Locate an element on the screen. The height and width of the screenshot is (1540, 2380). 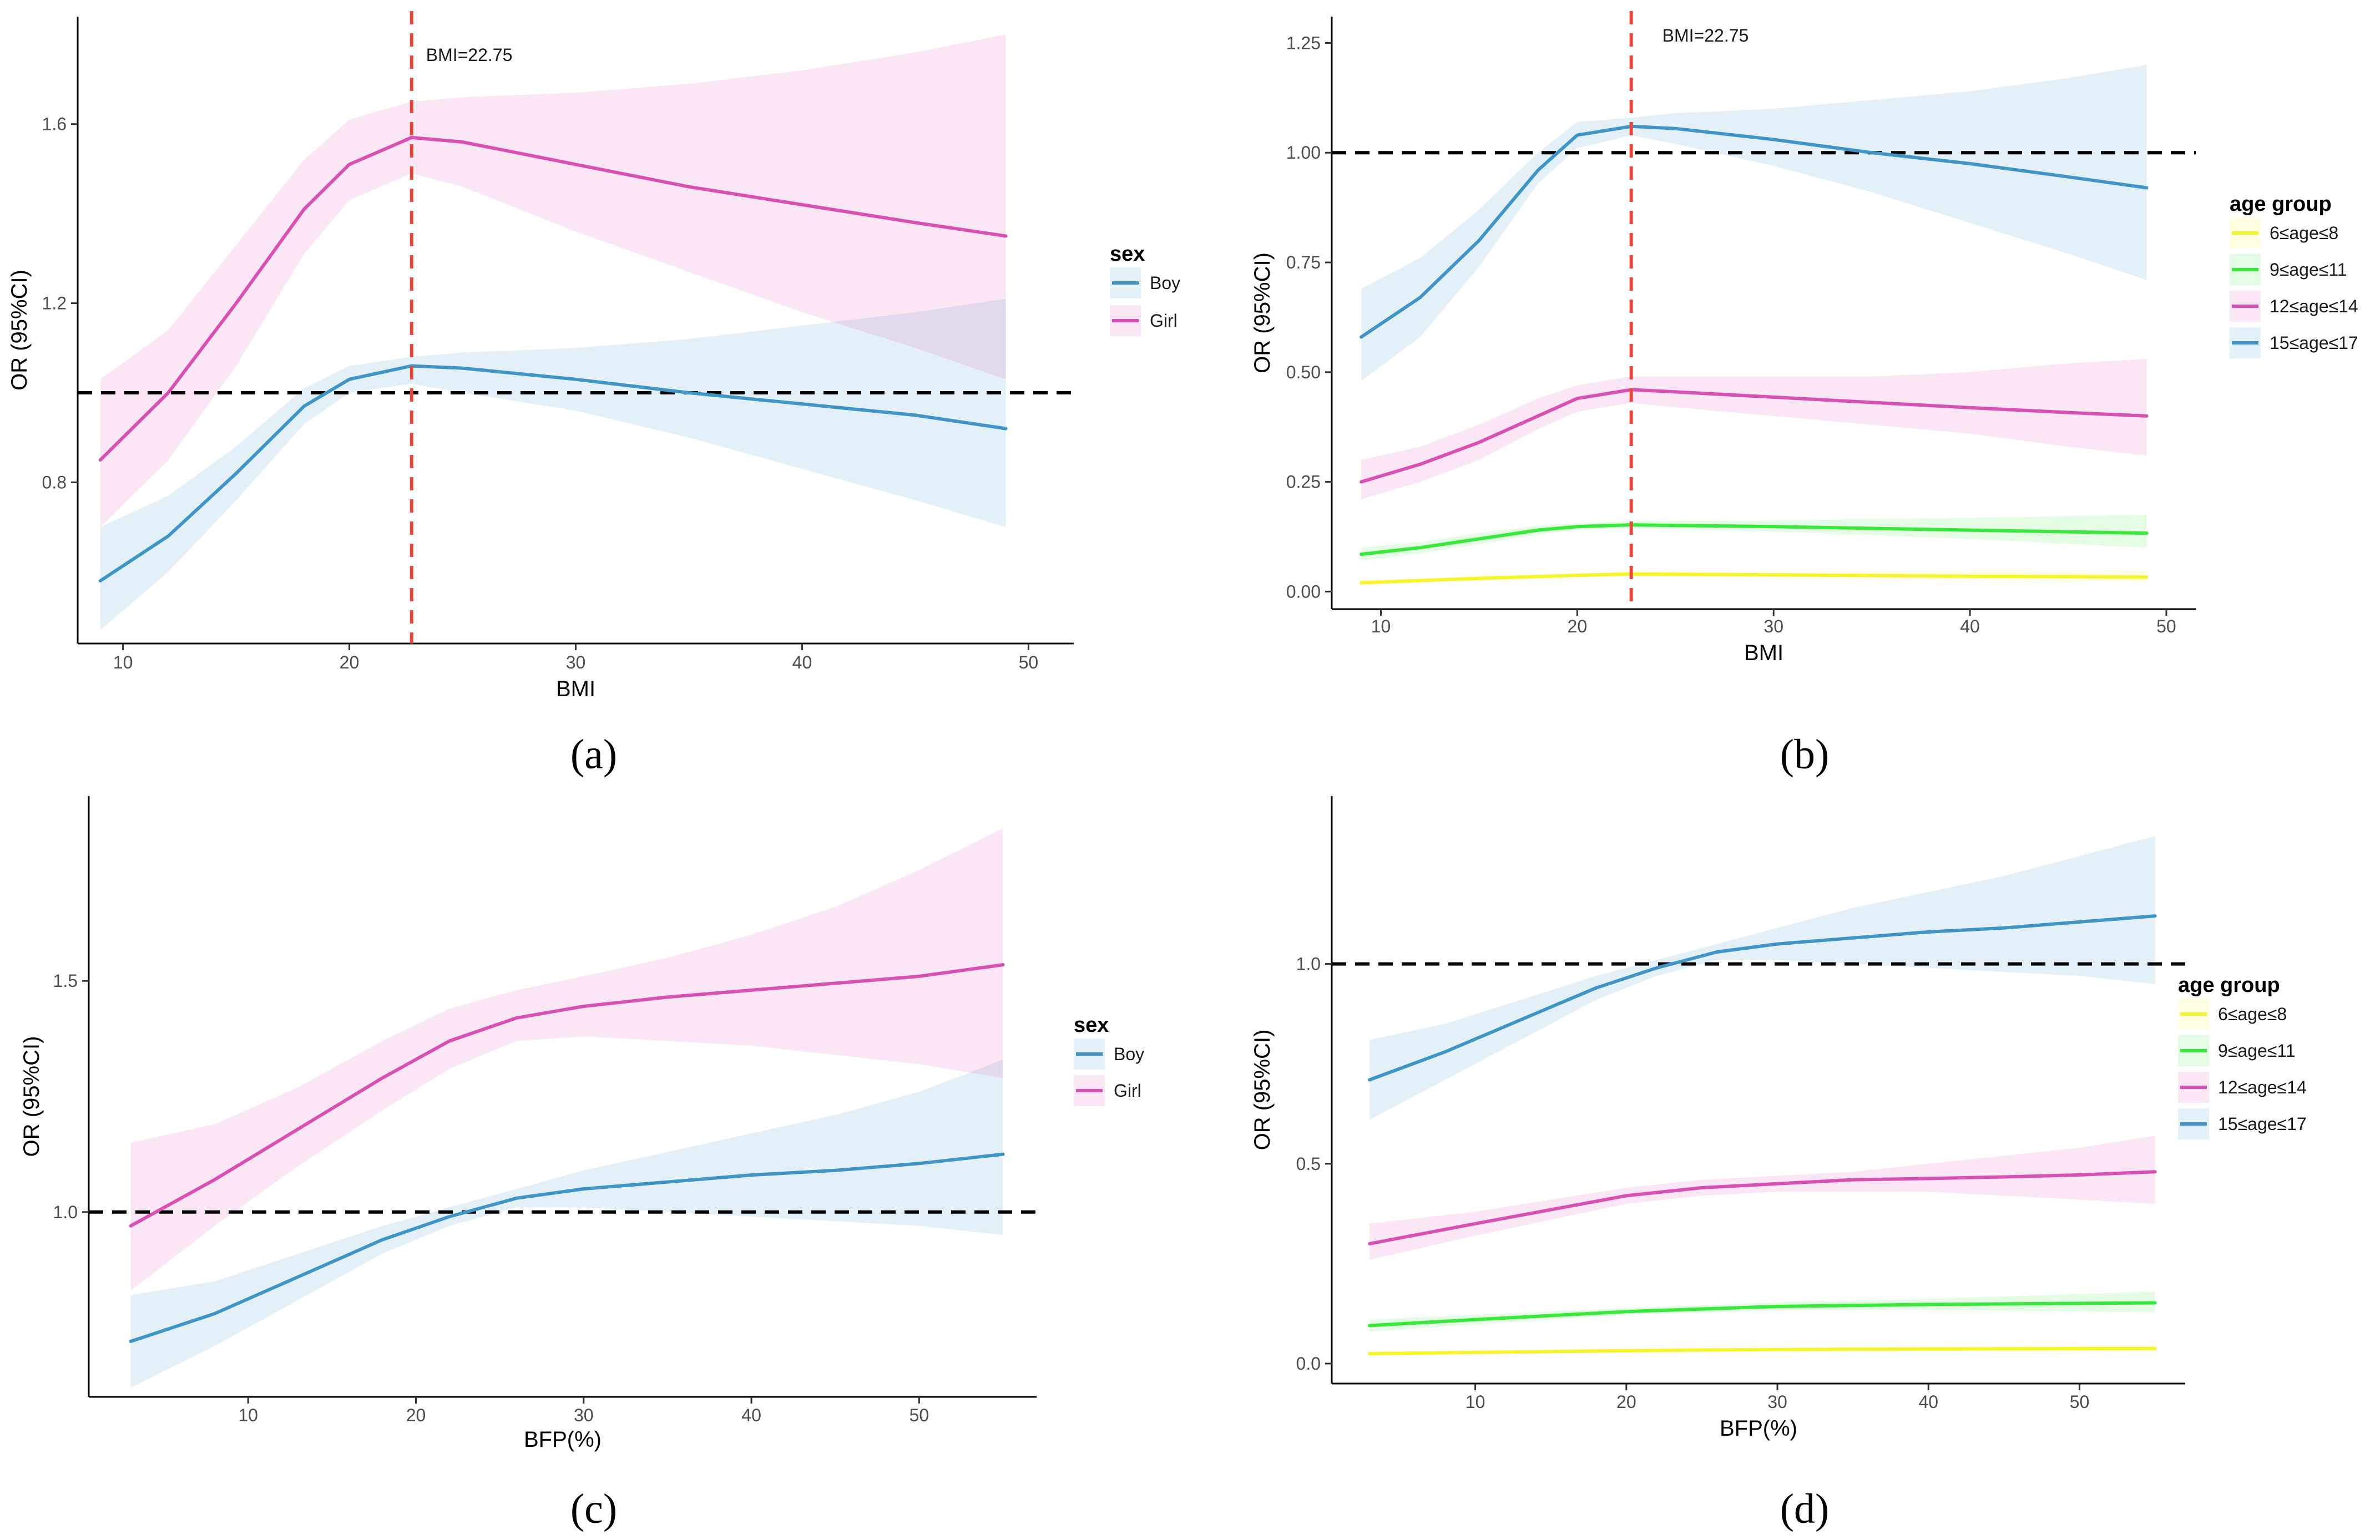
y-tick-label: 0.0 is located at coordinates (1308, 1364).